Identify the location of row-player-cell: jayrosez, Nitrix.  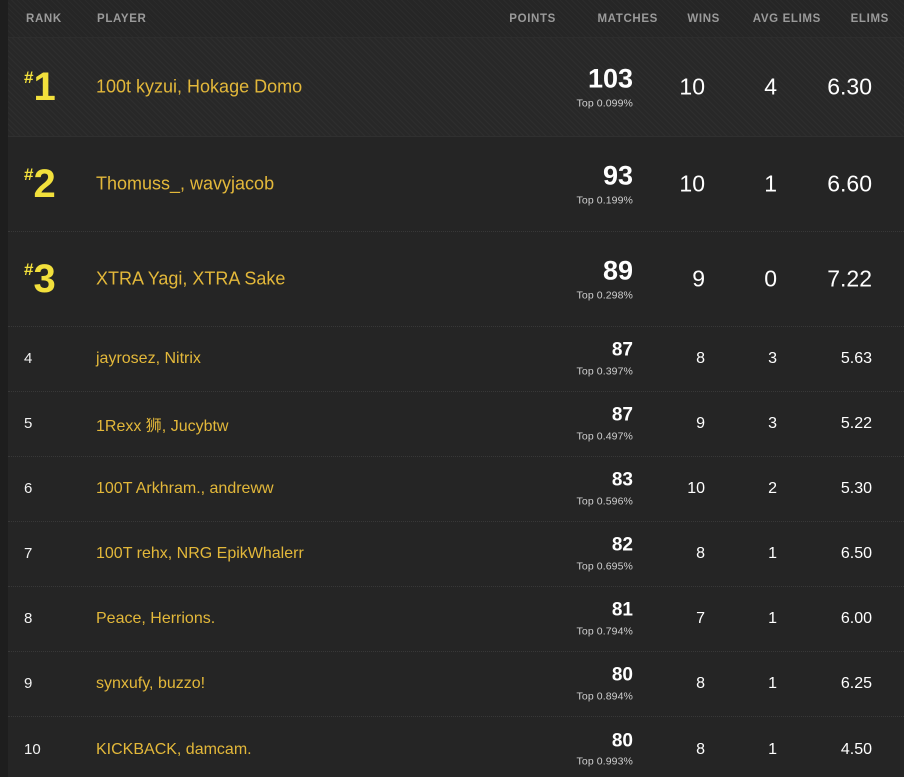
(148, 359).